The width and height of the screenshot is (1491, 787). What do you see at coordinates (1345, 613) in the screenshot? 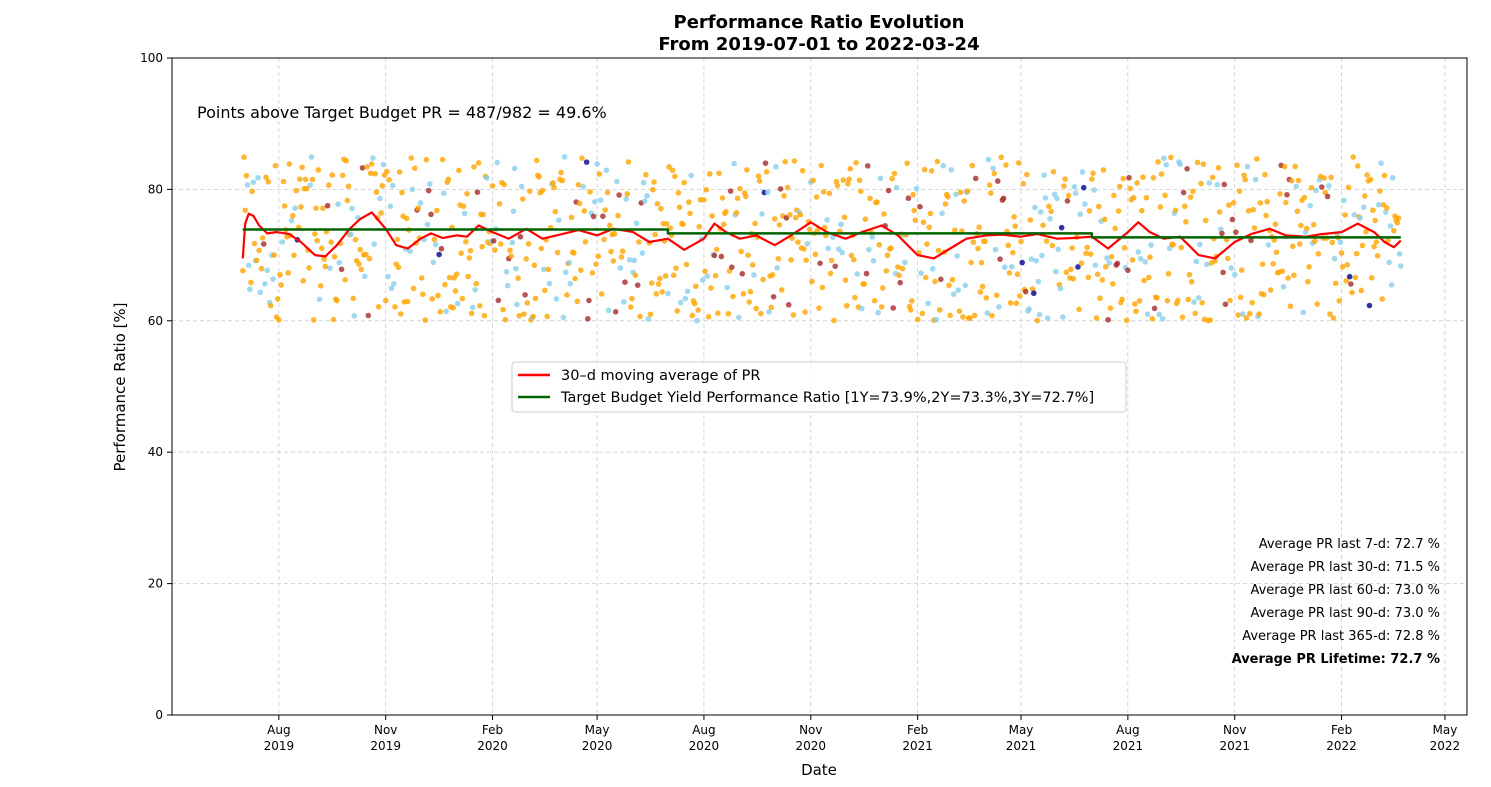
I see `average-pr-stat: Average PR last 90-d: 73.0 %` at bounding box center [1345, 613].